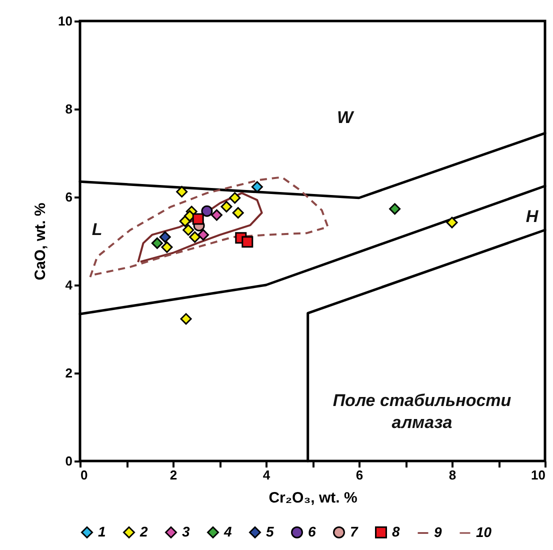  Describe the element at coordinates (65, 21) in the screenshot. I see `y-tick-label: 10` at that location.